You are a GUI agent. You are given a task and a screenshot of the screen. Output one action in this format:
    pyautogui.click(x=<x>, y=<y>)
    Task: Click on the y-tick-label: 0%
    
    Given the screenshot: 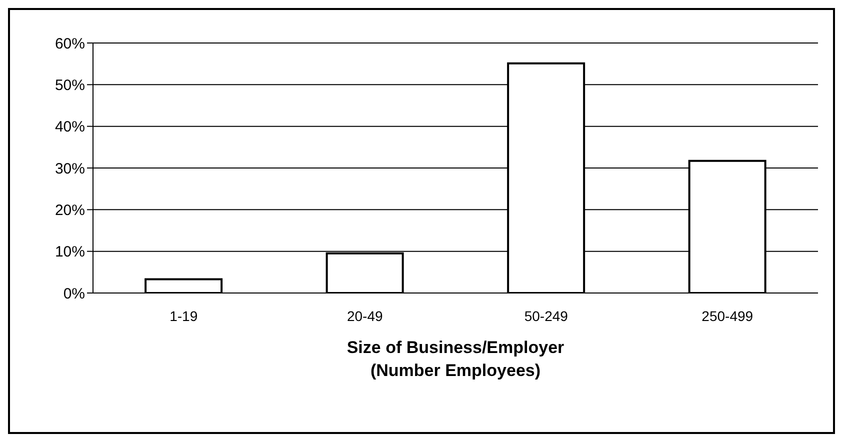 What is the action you would take?
    pyautogui.click(x=74, y=293)
    